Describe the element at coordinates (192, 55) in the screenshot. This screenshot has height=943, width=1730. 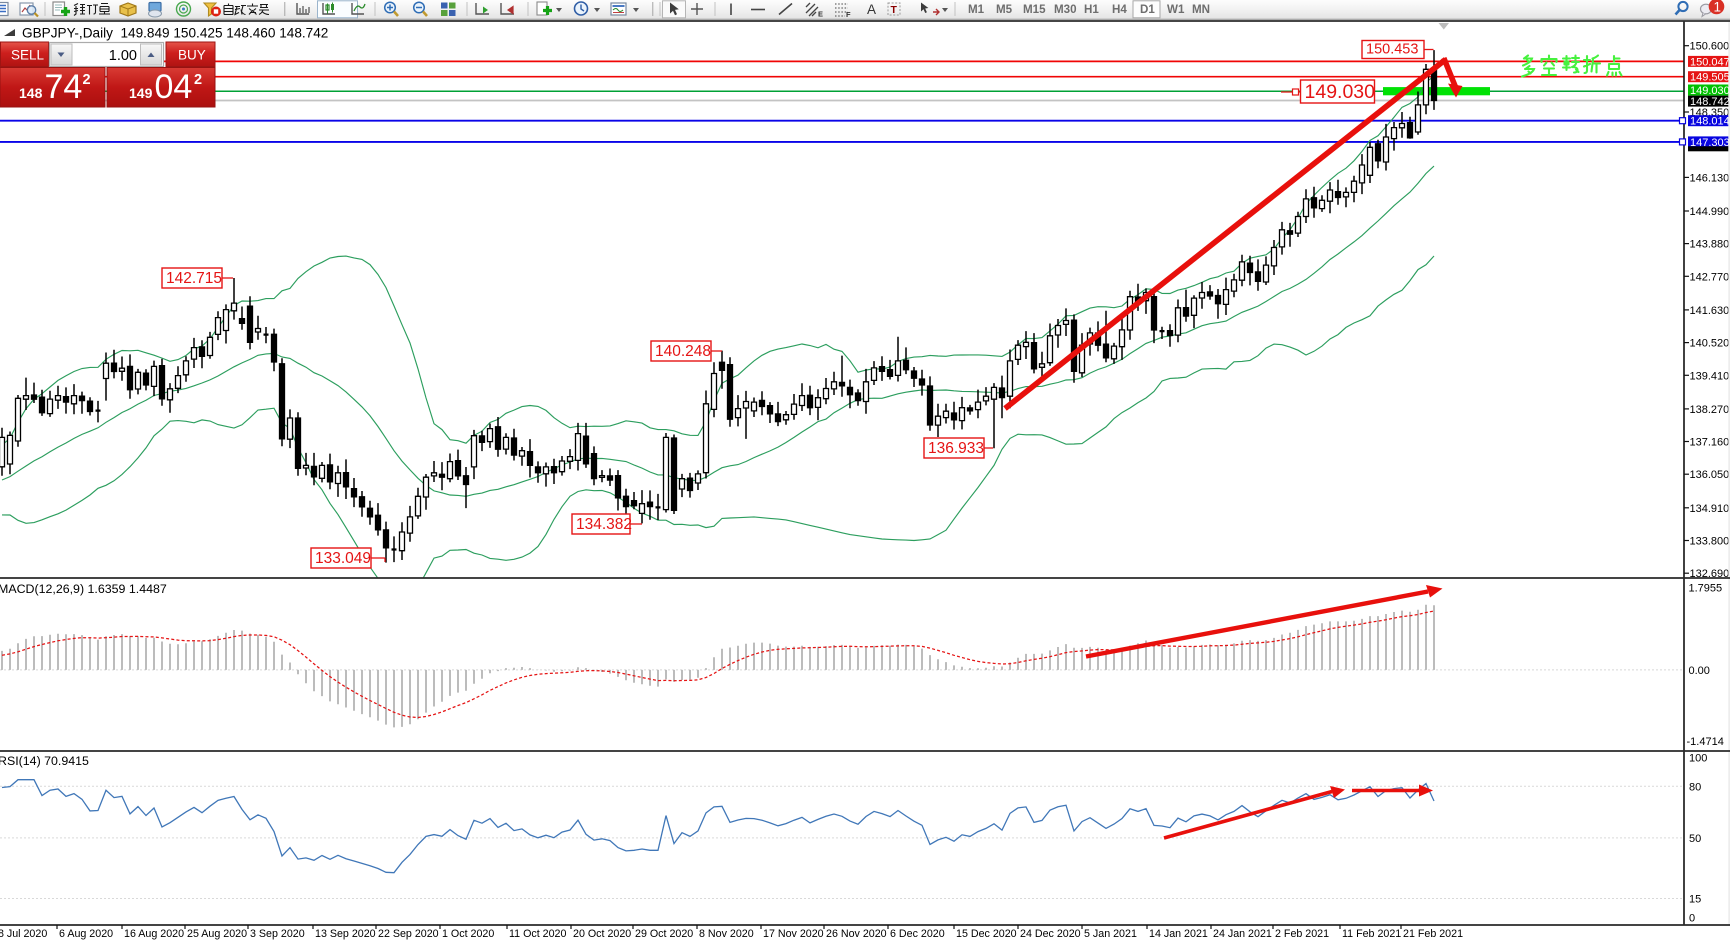
I see `svg-text: BUY` at that location.